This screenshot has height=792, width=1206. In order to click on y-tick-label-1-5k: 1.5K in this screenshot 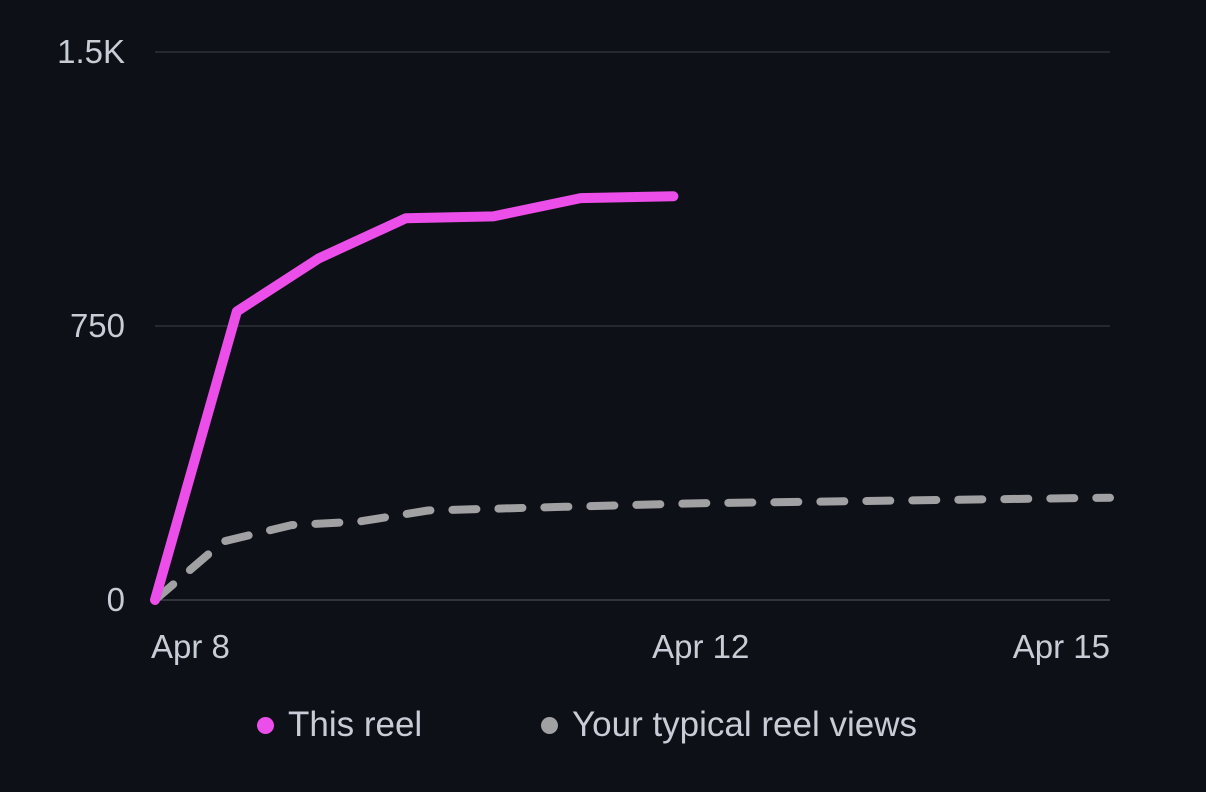, I will do `click(91, 51)`.